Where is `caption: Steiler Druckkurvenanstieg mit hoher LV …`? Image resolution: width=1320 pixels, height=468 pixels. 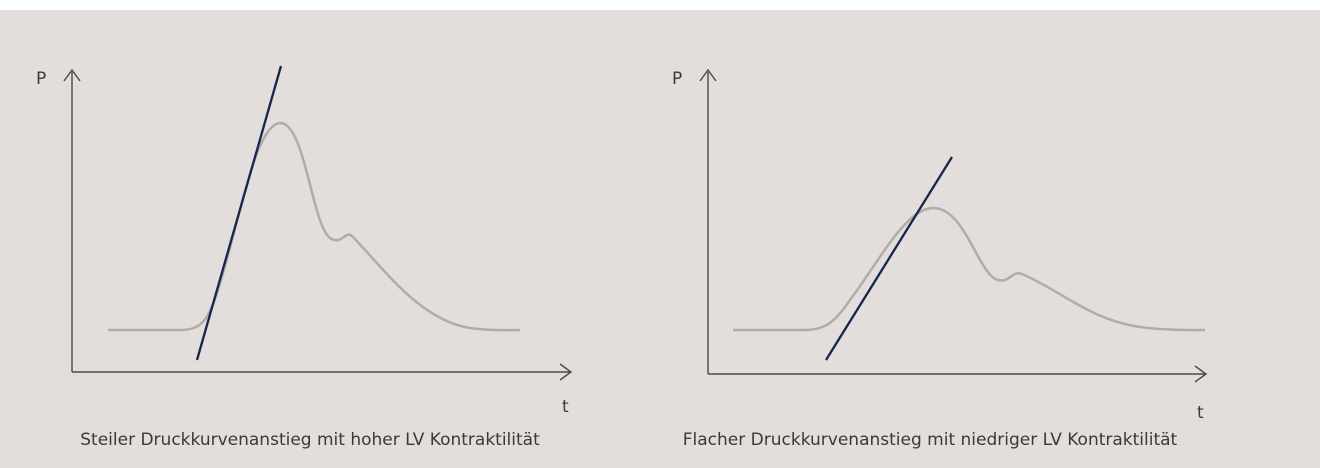 caption: Steiler Druckkurvenanstieg mit hoher LV … is located at coordinates (310, 440).